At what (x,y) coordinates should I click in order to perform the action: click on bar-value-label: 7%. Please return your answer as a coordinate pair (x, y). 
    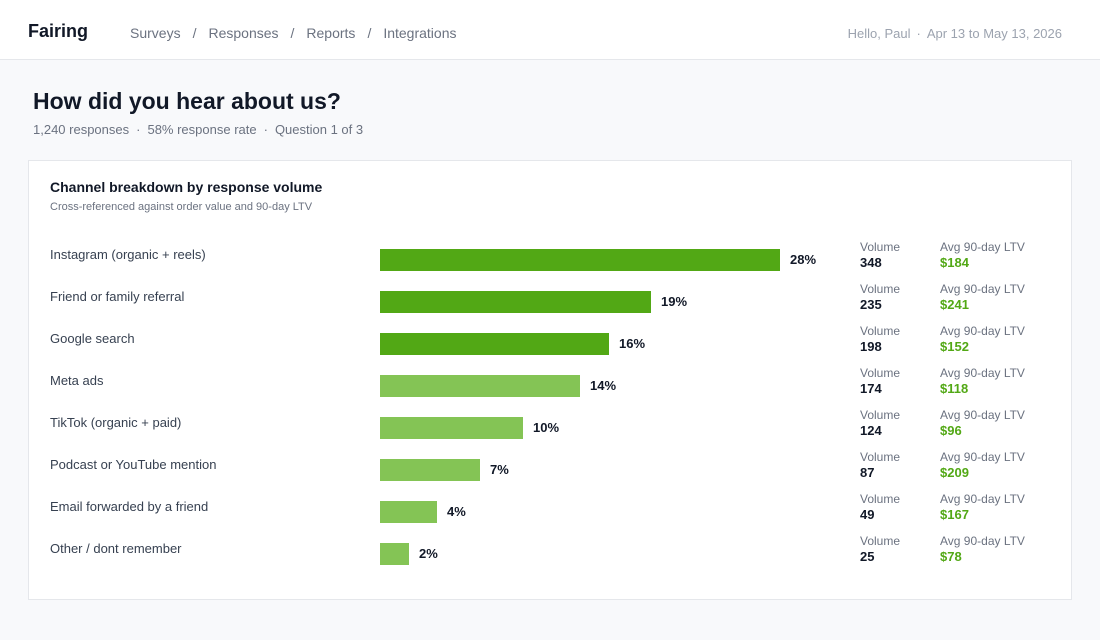
    Looking at the image, I should click on (499, 469).